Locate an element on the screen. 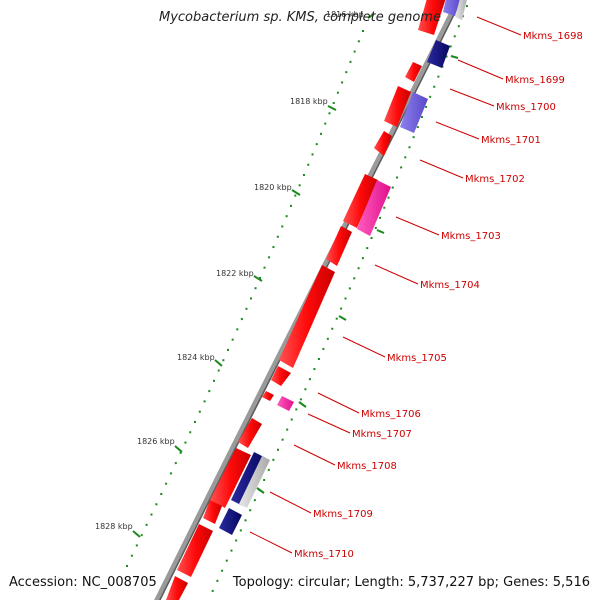 The width and height of the screenshot is (600, 600). gene-block-1703-pink is located at coordinates (374, 208).